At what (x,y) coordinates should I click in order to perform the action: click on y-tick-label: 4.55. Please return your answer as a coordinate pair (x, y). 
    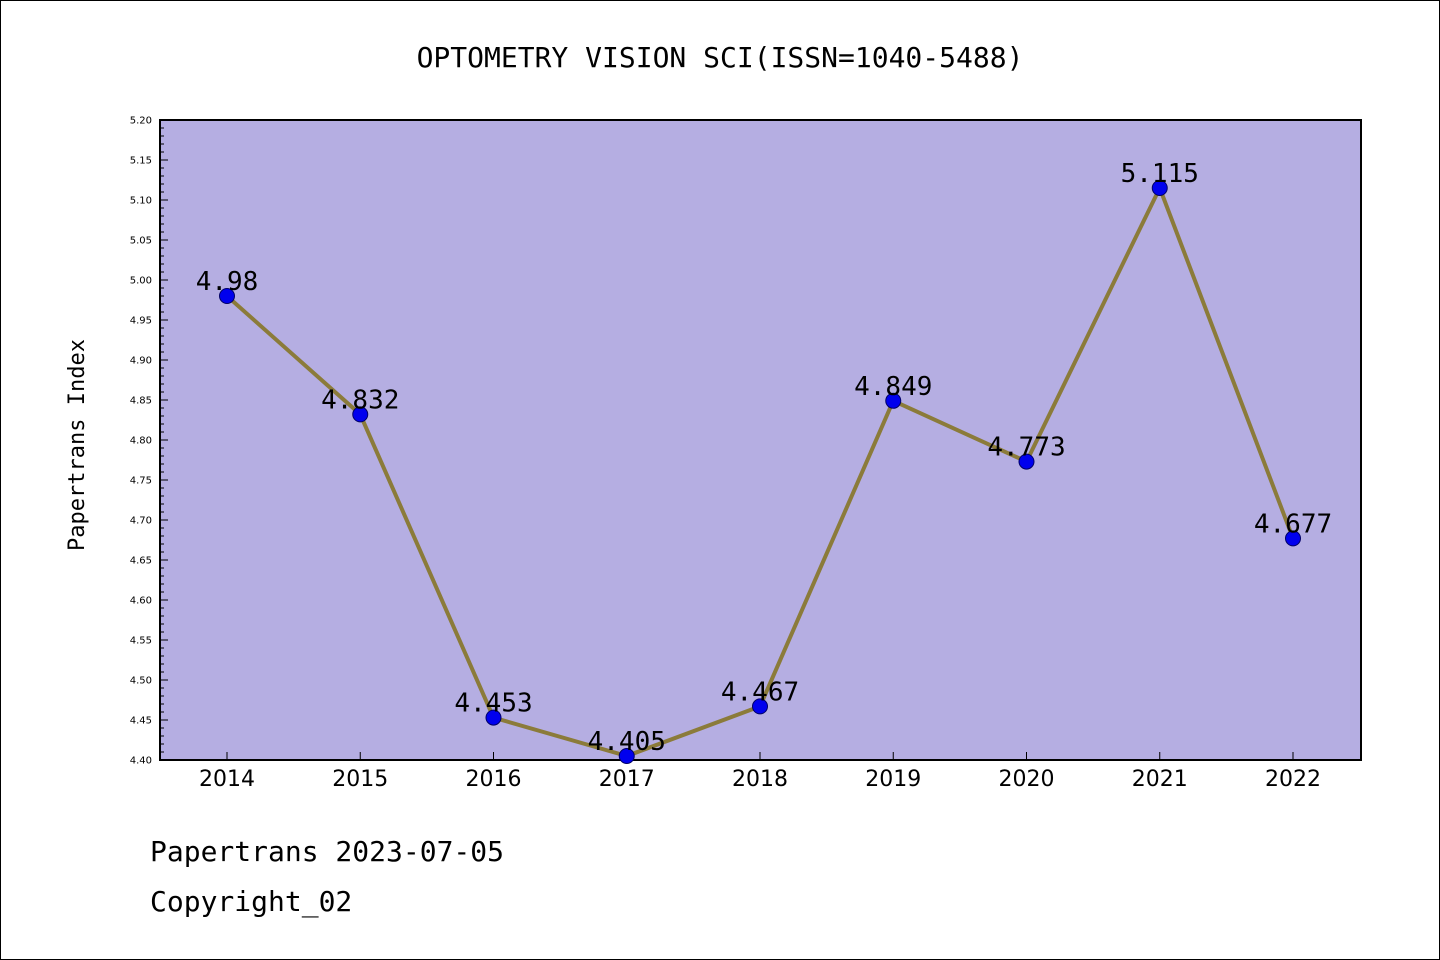
    Looking at the image, I should click on (141, 641).